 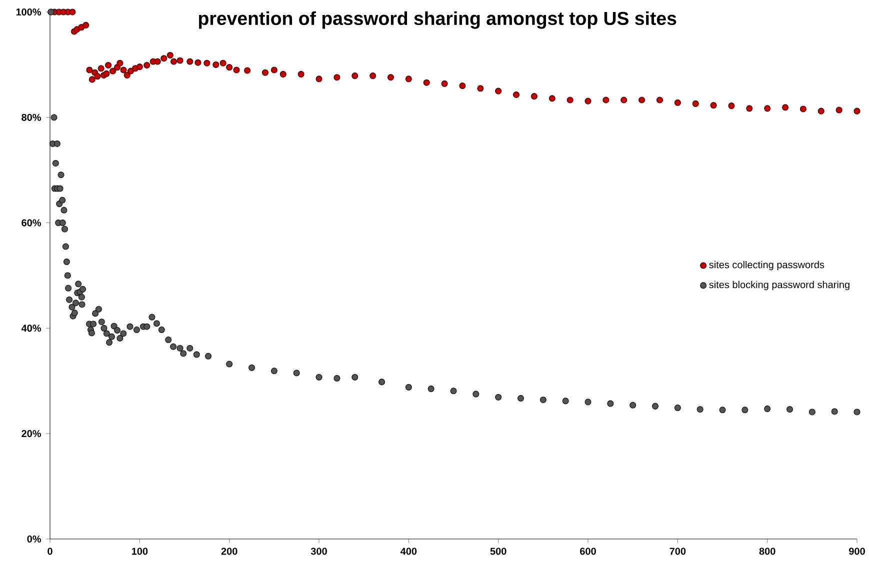 I want to click on x-tick-label: 500, so click(x=498, y=551).